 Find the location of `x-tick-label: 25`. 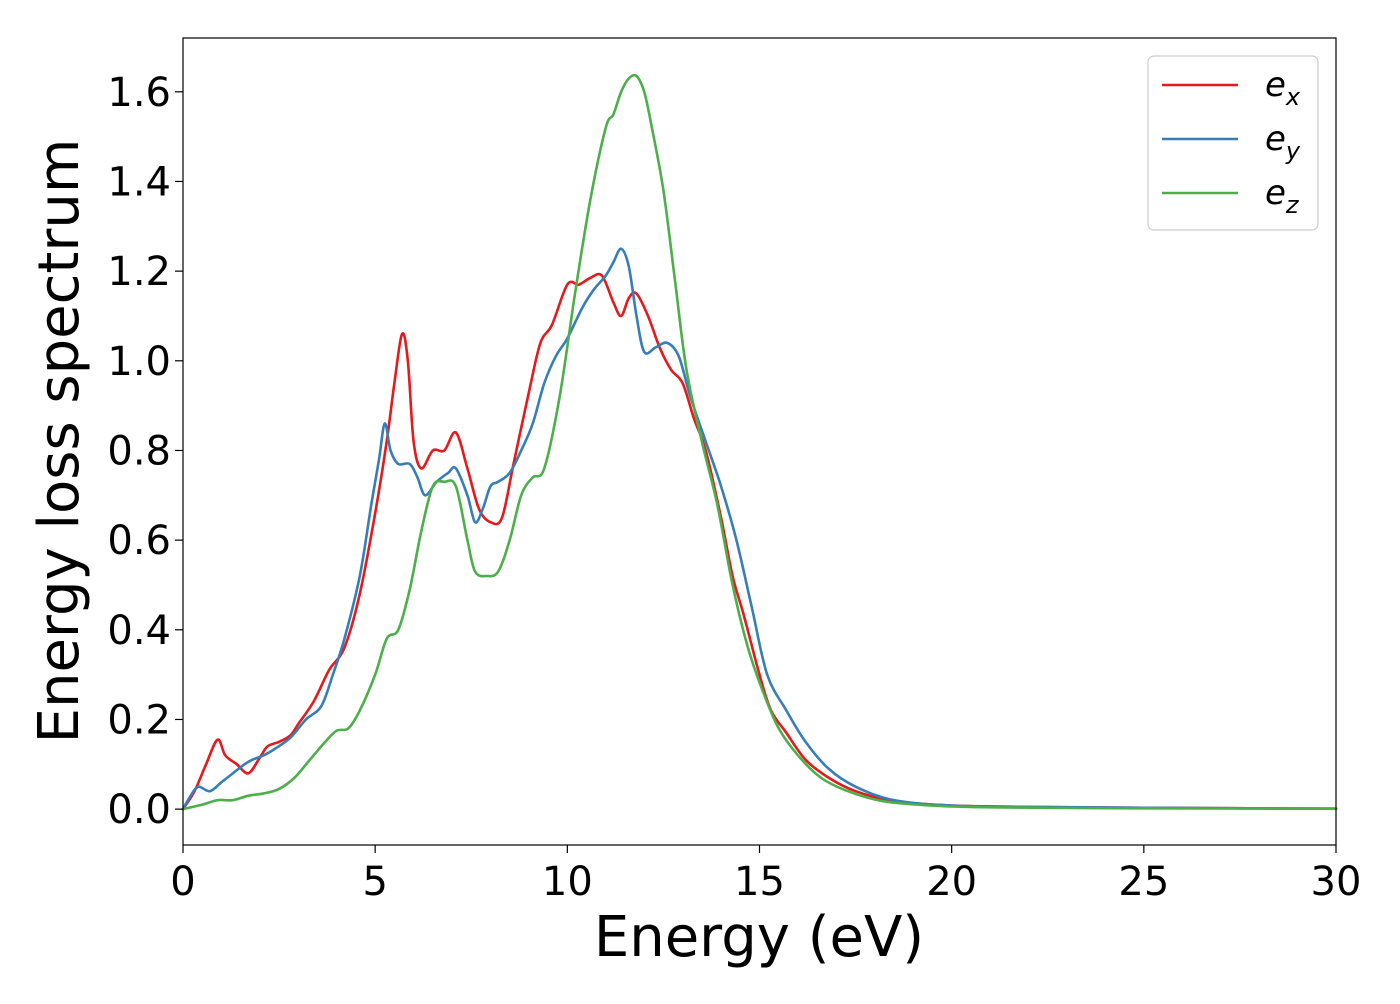

x-tick-label: 25 is located at coordinates (1143, 882).